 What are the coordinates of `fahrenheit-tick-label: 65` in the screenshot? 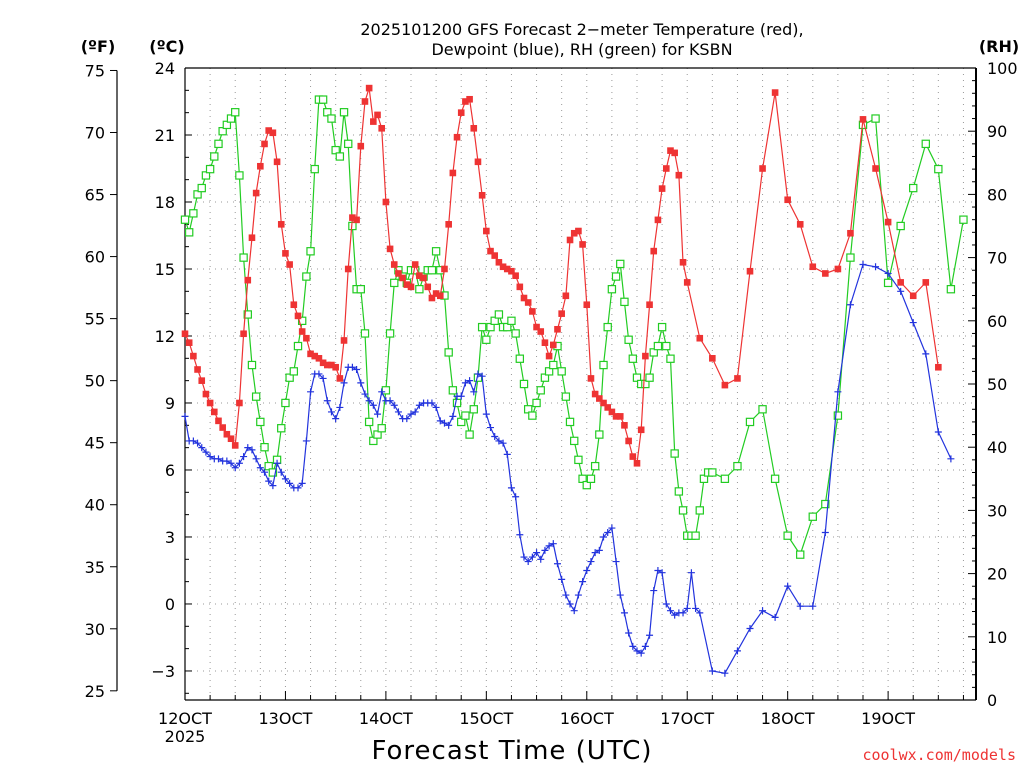 It's located at (95, 195).